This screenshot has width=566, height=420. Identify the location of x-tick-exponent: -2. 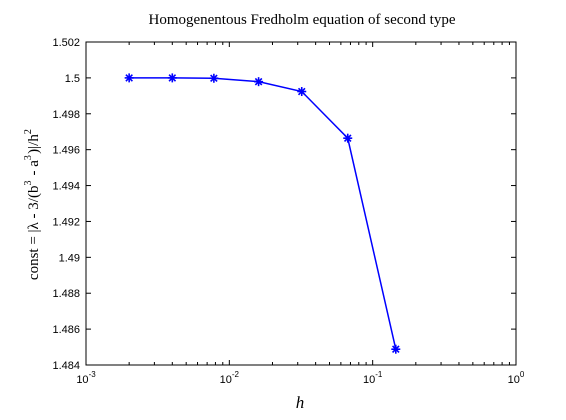
(236, 374).